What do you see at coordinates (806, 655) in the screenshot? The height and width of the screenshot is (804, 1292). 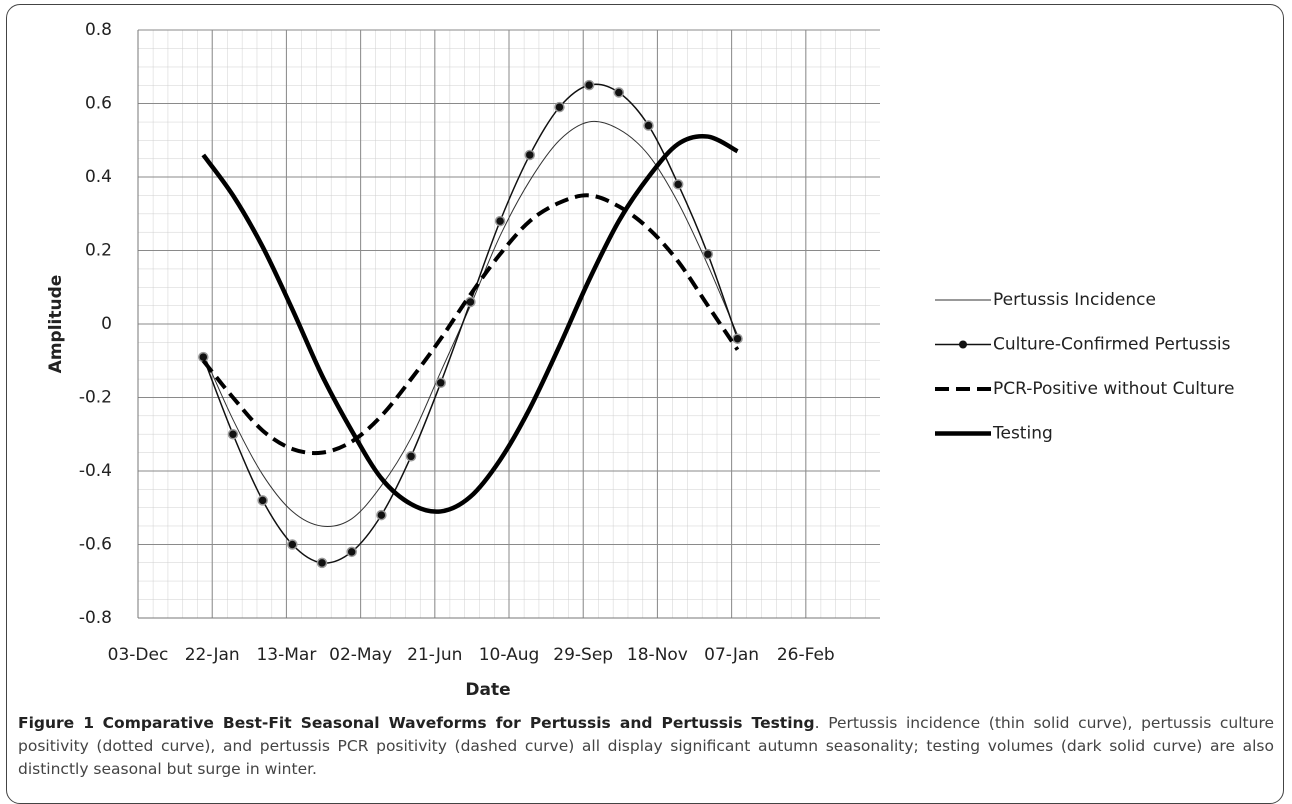 I see `x-tick-label: 26-Feb` at bounding box center [806, 655].